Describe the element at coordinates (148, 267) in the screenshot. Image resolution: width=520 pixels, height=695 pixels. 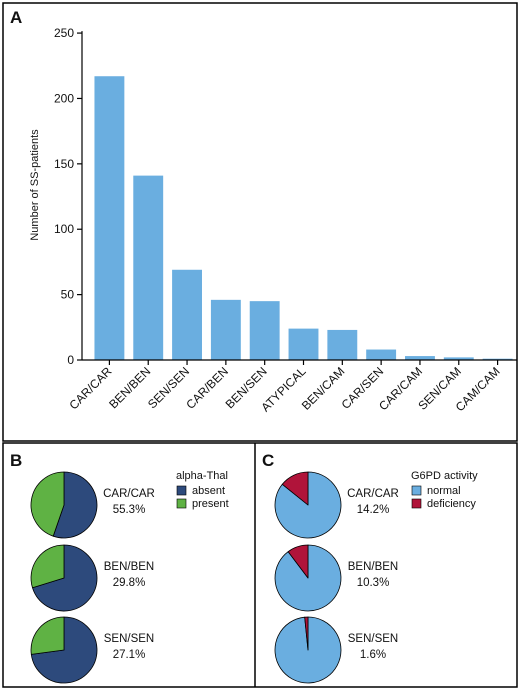
I see `bar-ben-ben` at that location.